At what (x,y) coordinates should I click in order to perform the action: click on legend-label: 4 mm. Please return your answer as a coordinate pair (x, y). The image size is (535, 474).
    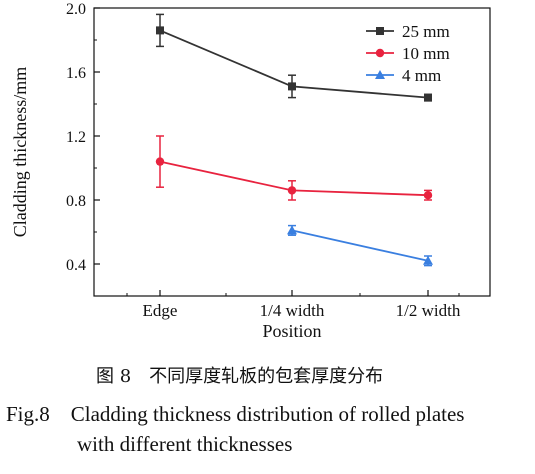
    Looking at the image, I should click on (421, 75).